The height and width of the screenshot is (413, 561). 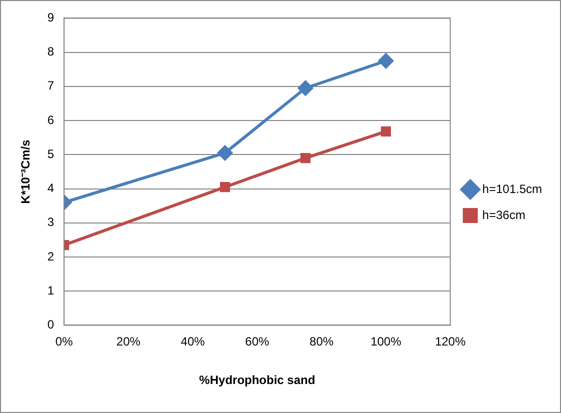 What do you see at coordinates (50, 325) in the screenshot?
I see `y-tick-label: 0` at bounding box center [50, 325].